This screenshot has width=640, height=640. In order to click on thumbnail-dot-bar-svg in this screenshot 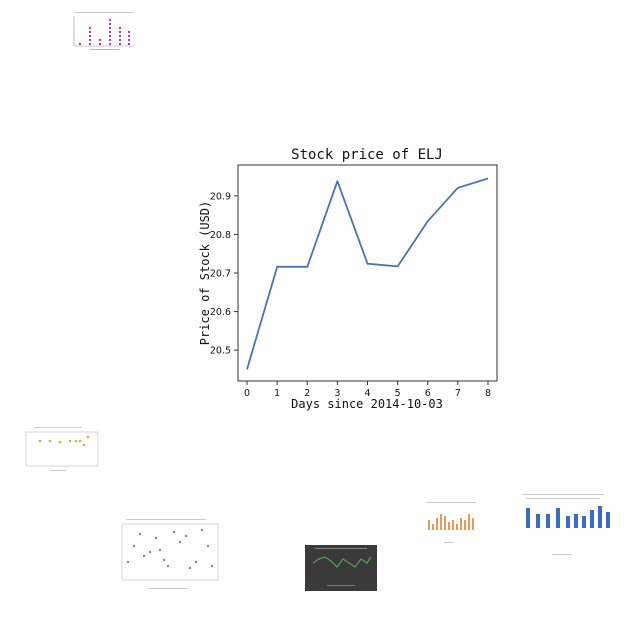, I will do `click(103, 31)`.